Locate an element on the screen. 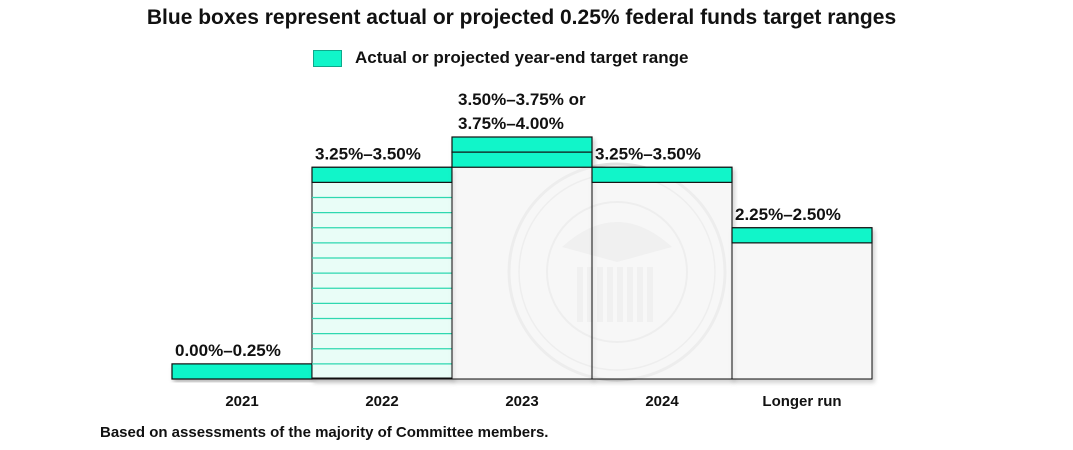 Image resolution: width=1073 pixels, height=450 pixels. x-tick-label: 2024 is located at coordinates (662, 401).